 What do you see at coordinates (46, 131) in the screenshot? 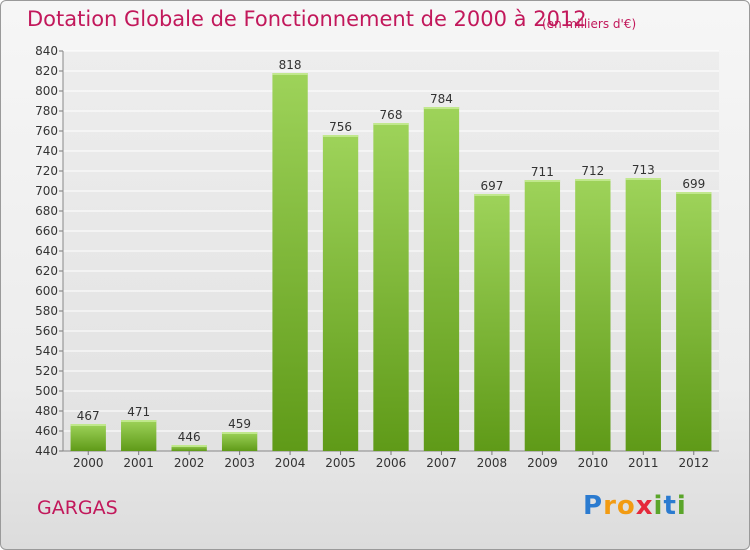
I see `y-tick-label: 760` at bounding box center [46, 131].